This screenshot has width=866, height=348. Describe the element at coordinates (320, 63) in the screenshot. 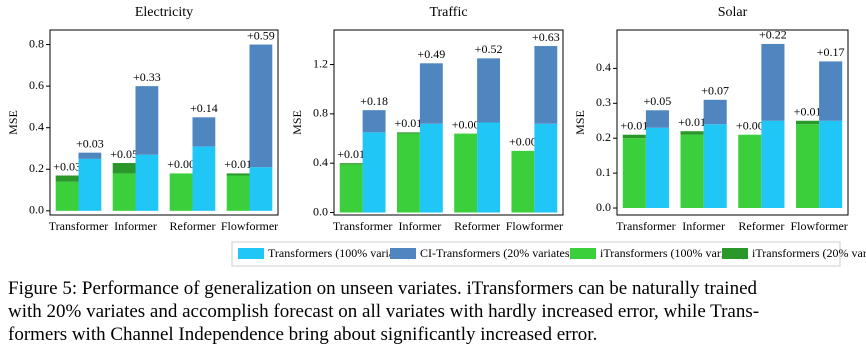

I see `y-tick-label: 1.2` at that location.